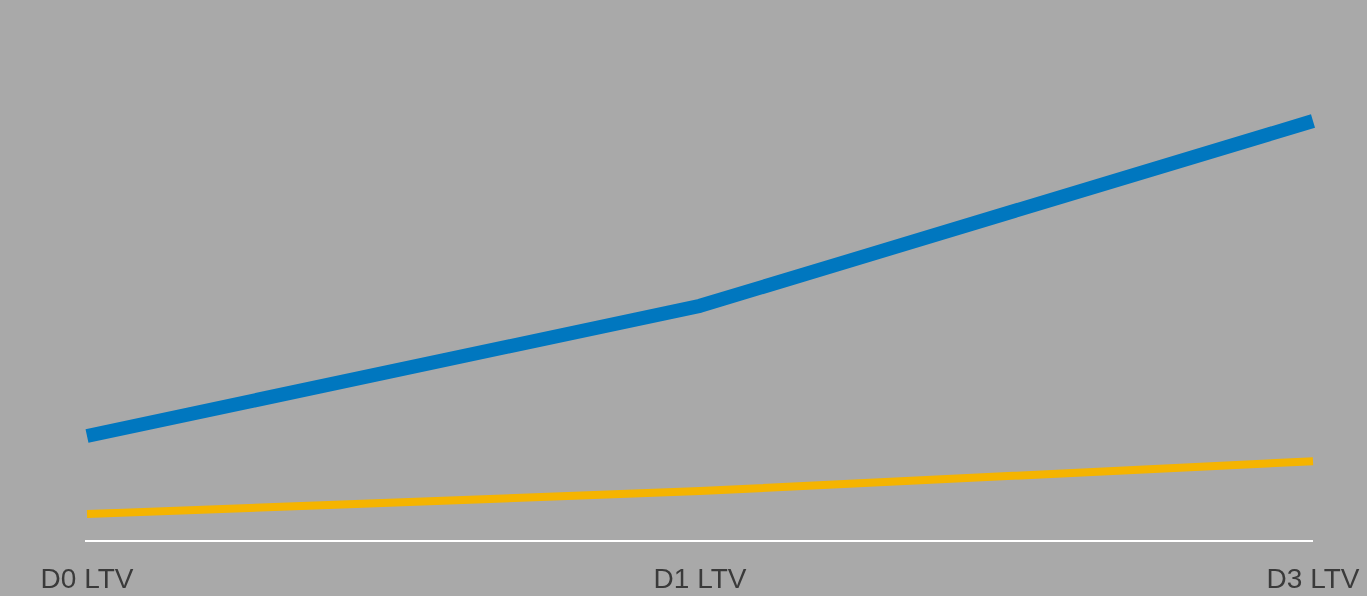  What do you see at coordinates (1313, 578) in the screenshot?
I see `x-tick-label: D3 LTV` at bounding box center [1313, 578].